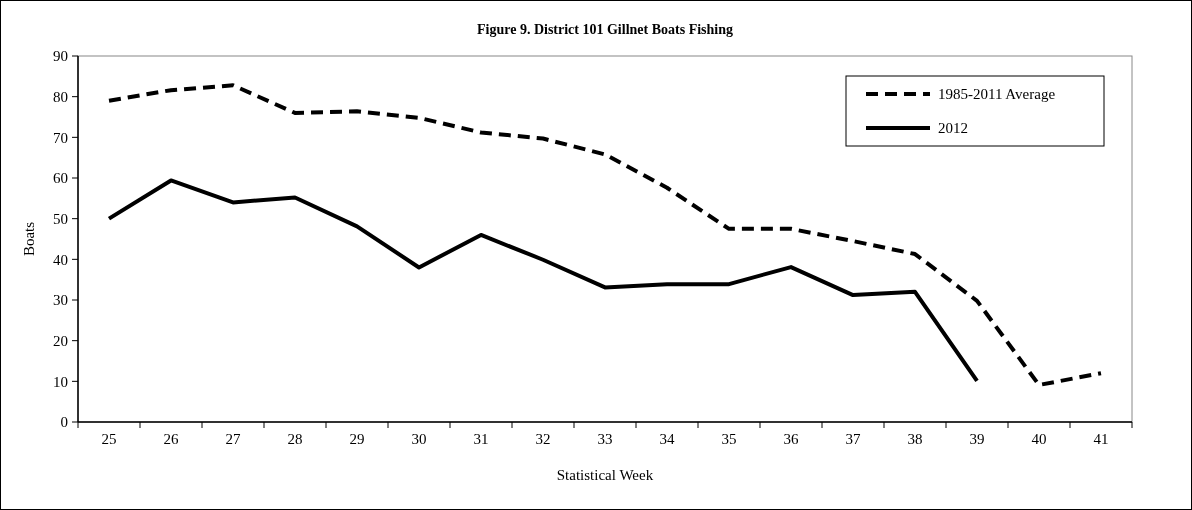 The image size is (1192, 510). What do you see at coordinates (1101, 439) in the screenshot?
I see `x-tick-label: 41` at bounding box center [1101, 439].